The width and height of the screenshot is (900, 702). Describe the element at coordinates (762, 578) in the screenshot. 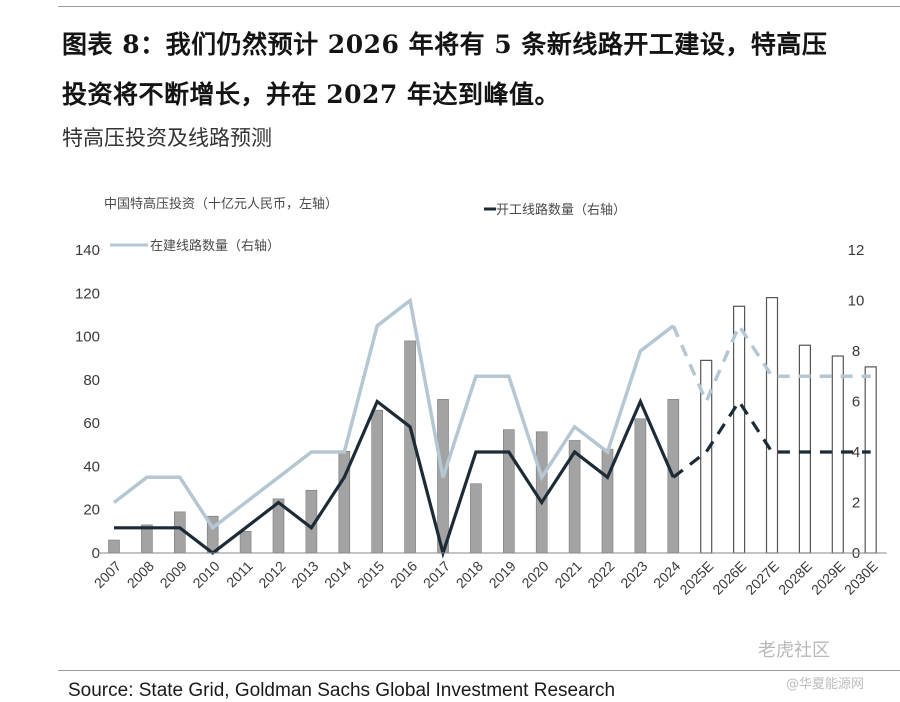

I see `x-axis-tick-label: 2027E` at that location.